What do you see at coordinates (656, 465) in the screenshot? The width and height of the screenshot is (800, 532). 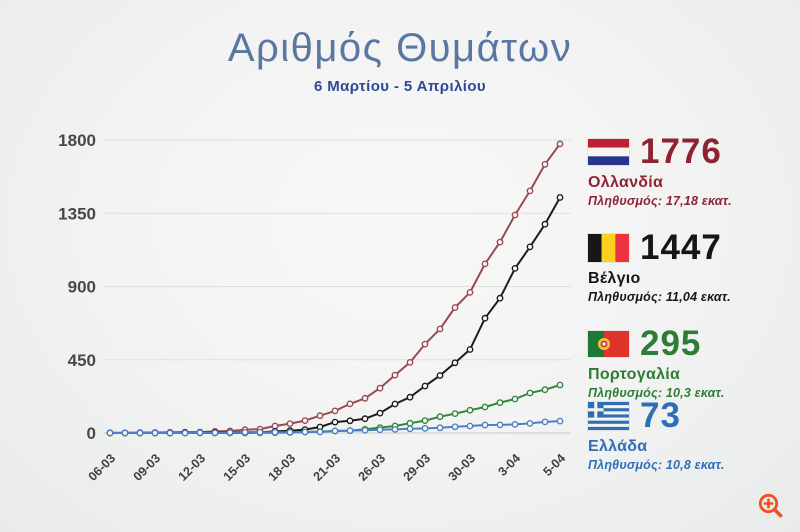 I see `population-label: Πληθυσμός: 10,8 εκατ.` at bounding box center [656, 465].